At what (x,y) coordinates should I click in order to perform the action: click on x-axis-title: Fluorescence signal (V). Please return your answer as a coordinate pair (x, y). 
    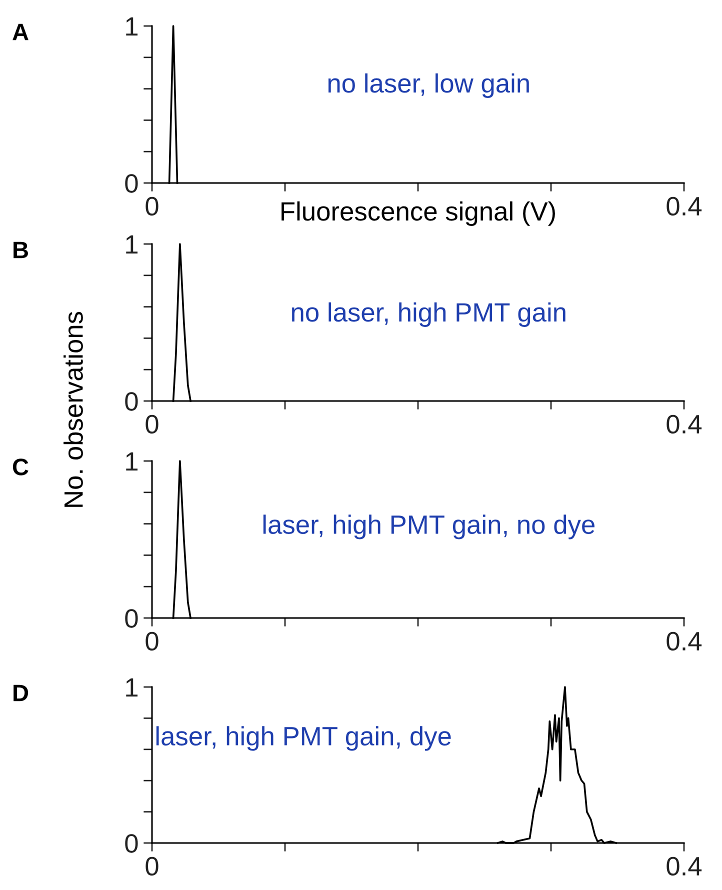
    Looking at the image, I should click on (418, 213).